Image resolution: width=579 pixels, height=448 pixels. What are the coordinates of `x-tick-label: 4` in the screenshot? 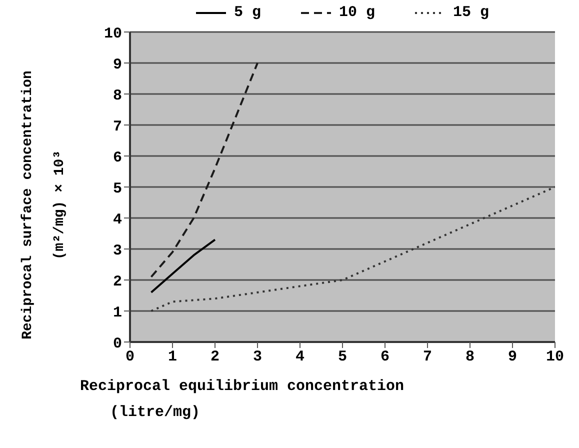 It's located at (300, 357).